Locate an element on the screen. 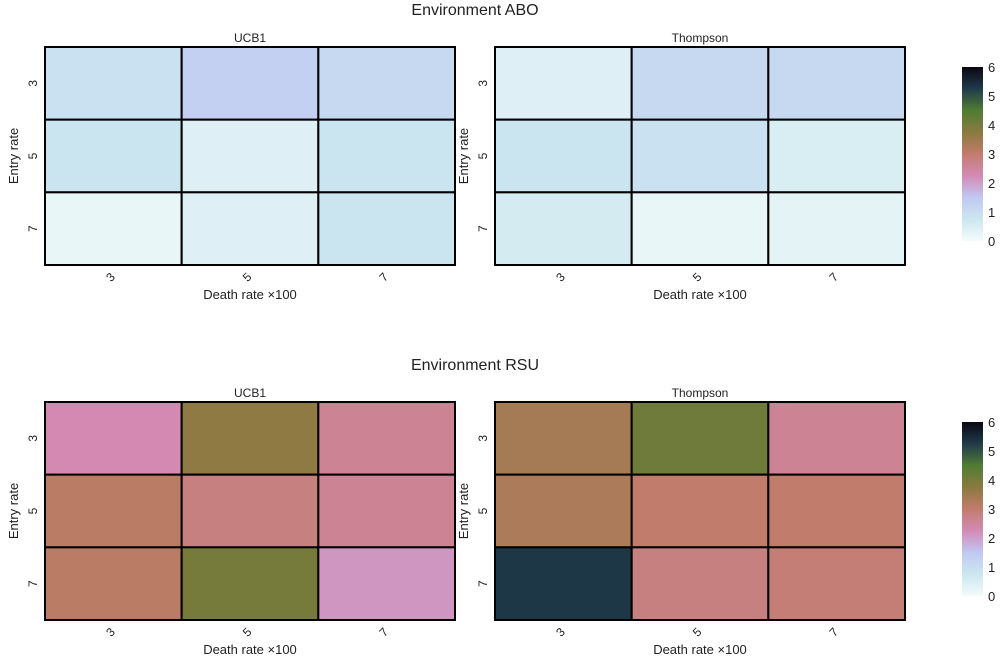 The height and width of the screenshot is (661, 1002). environment-title: Environment RSU is located at coordinates (475, 365).